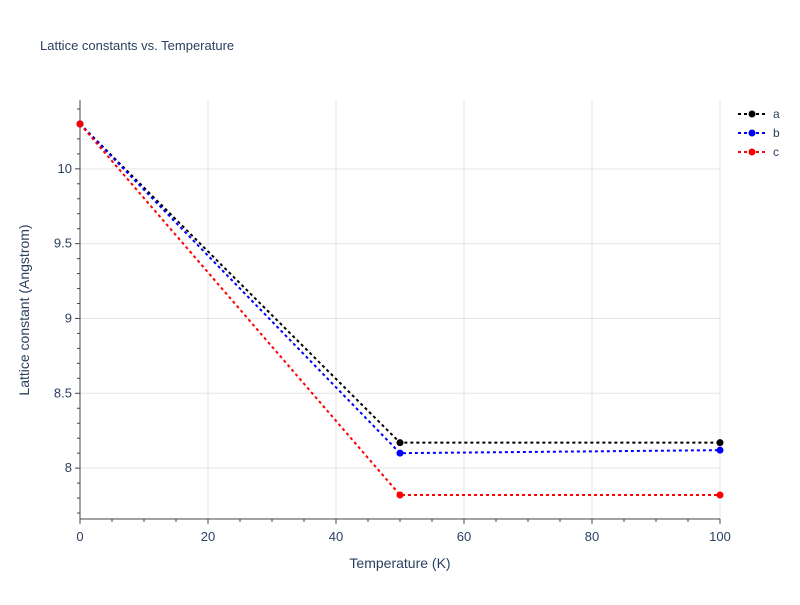 The height and width of the screenshot is (605, 800). Describe the element at coordinates (63, 243) in the screenshot. I see `y-tick-label: 9.5` at that location.